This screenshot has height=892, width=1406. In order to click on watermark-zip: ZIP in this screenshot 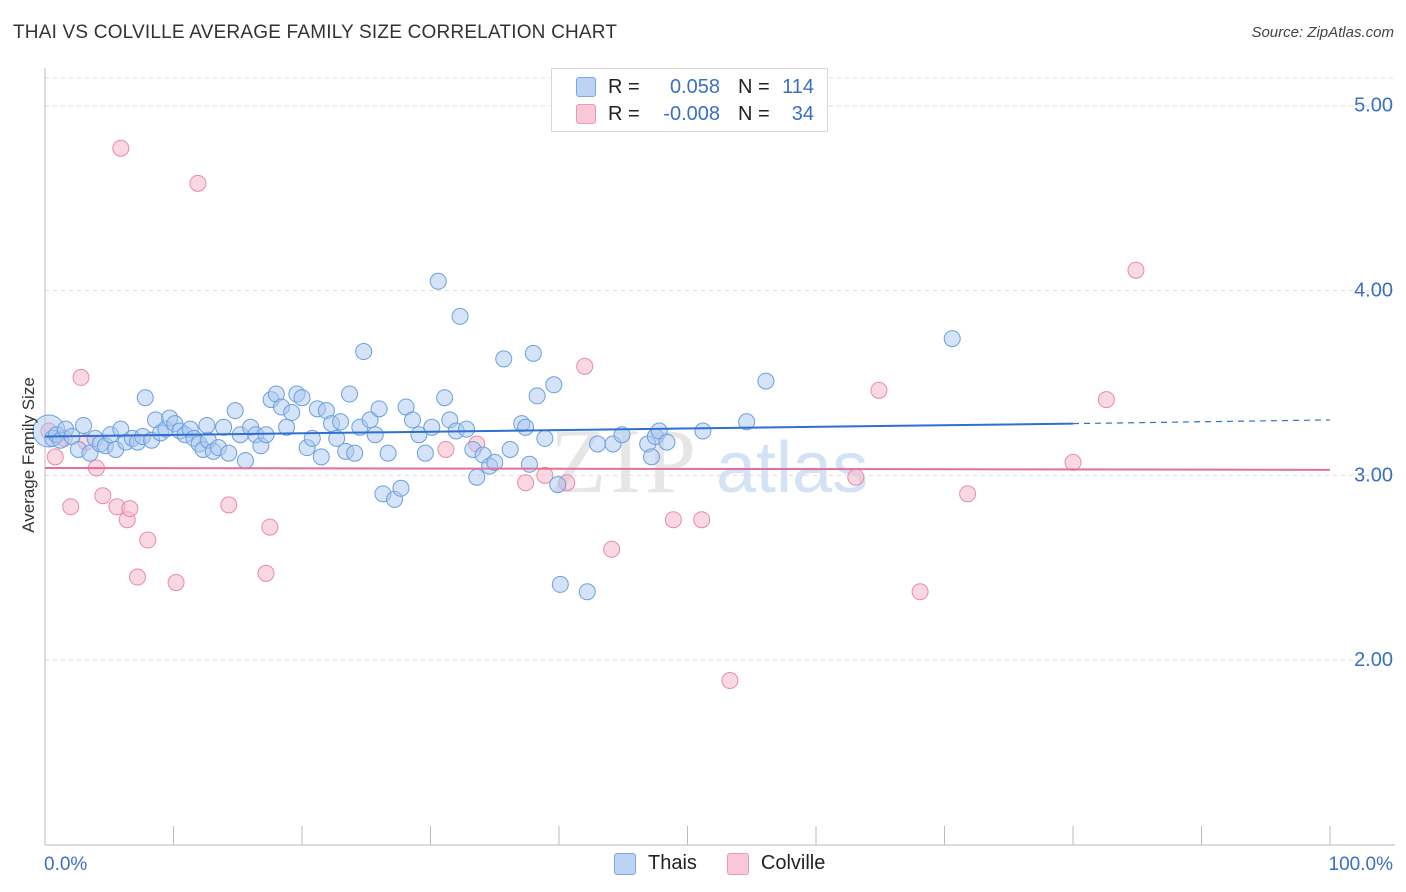, I will do `click(625, 461)`.